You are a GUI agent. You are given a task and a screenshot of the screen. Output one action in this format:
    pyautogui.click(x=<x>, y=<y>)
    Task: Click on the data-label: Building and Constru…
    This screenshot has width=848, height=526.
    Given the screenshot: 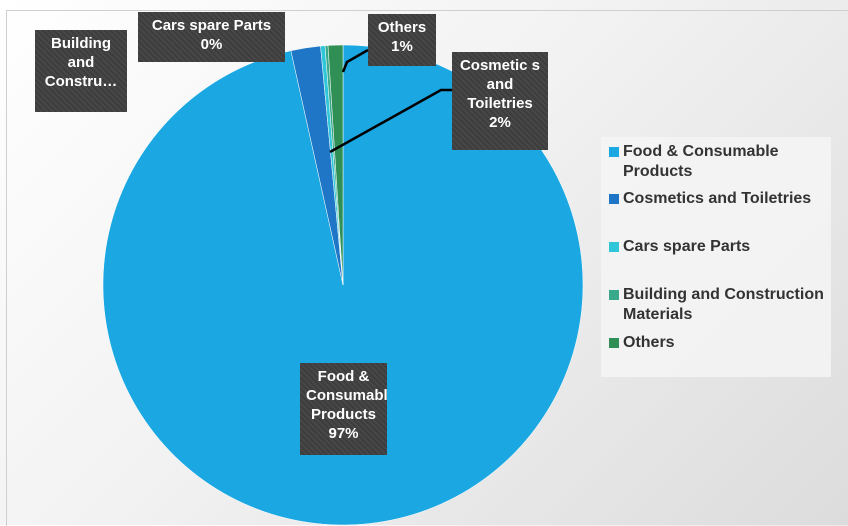 What is the action you would take?
    pyautogui.click(x=81, y=71)
    